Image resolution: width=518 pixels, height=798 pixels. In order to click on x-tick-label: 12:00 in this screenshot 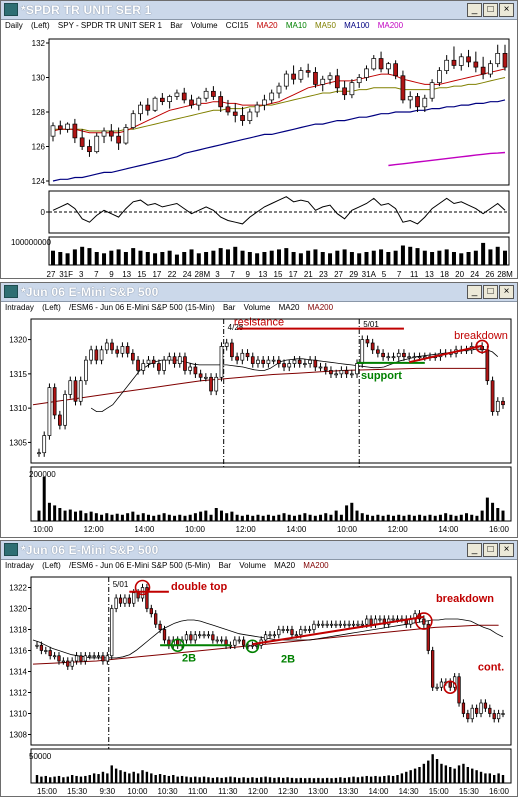, I will do `click(398, 529)`.